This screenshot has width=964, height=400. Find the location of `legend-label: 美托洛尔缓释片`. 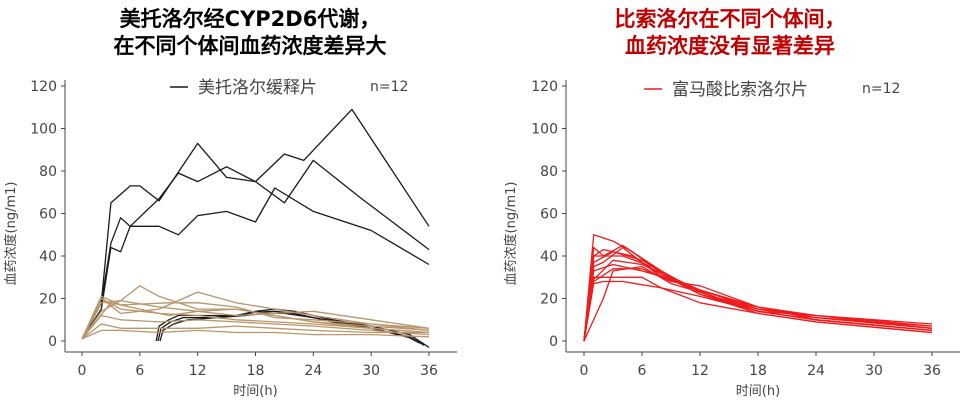

legend-label: 美托洛尔缓释片 is located at coordinates (257, 88).